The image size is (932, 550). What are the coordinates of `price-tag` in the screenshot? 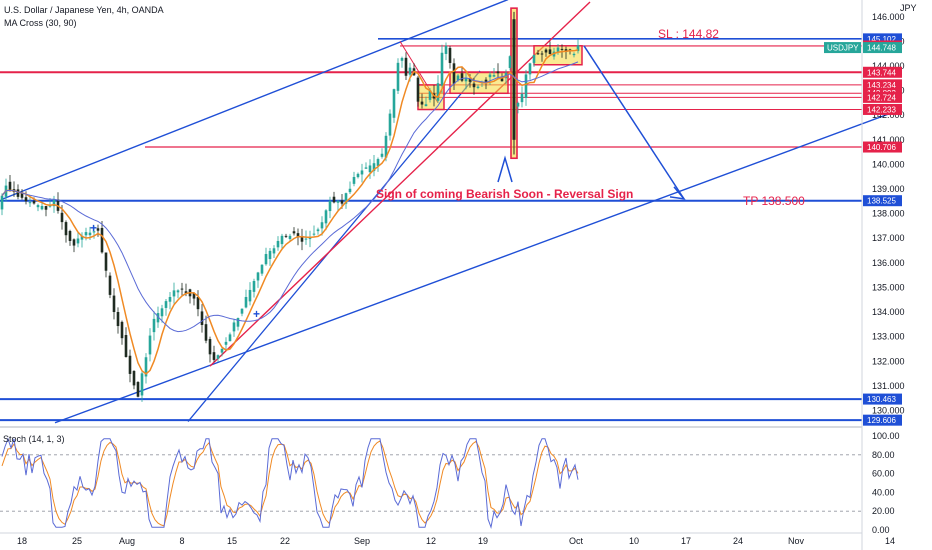 It's located at (882, 85).